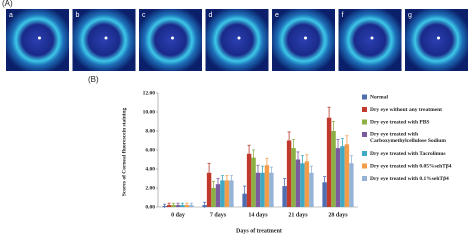  I want to click on x-axis-label: Days of treatment, so click(259, 231).